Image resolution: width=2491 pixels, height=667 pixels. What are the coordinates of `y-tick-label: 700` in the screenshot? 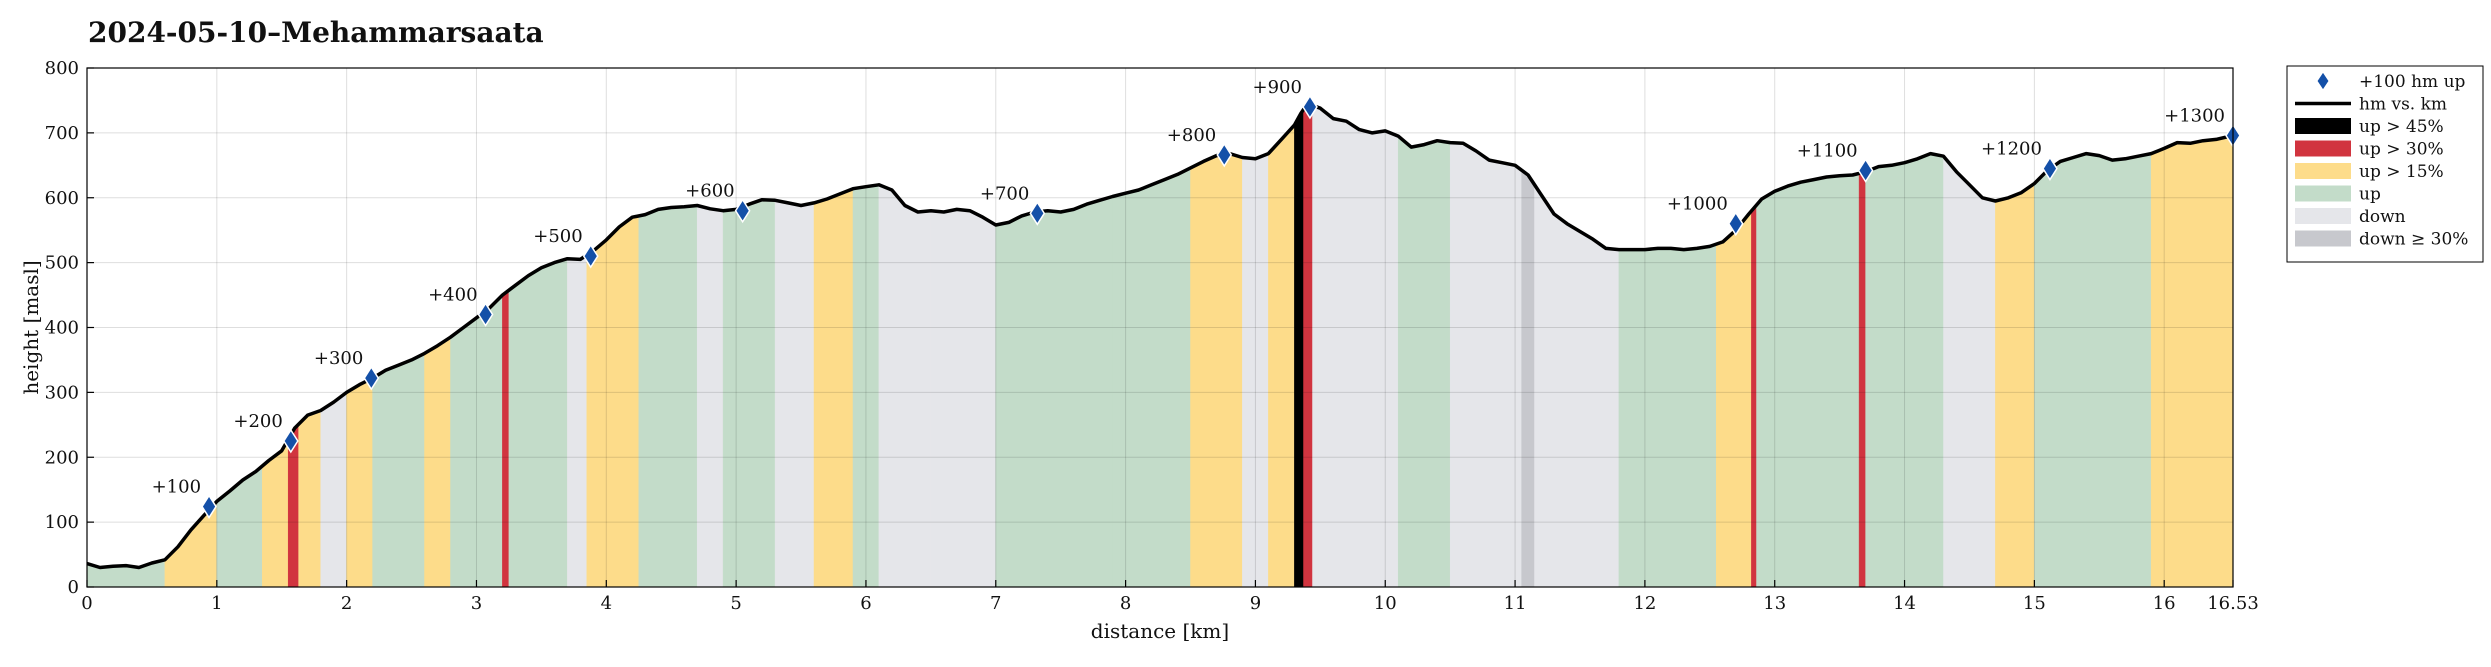 It's located at (62, 133).